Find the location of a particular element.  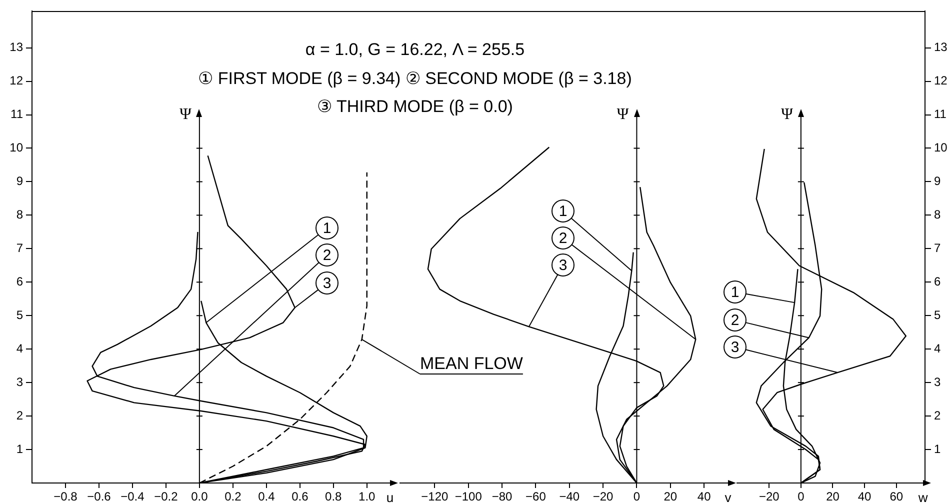

x-tick-label: −0.4 is located at coordinates (132, 497).